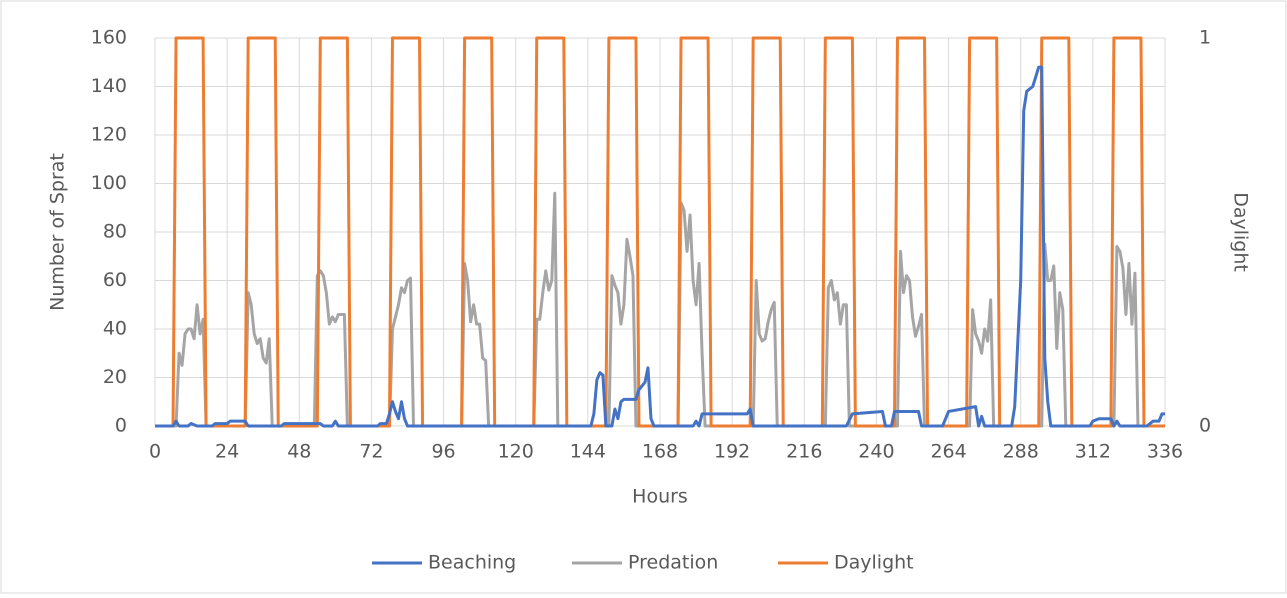  What do you see at coordinates (109, 38) in the screenshot?
I see `y-tick-label: 160` at bounding box center [109, 38].